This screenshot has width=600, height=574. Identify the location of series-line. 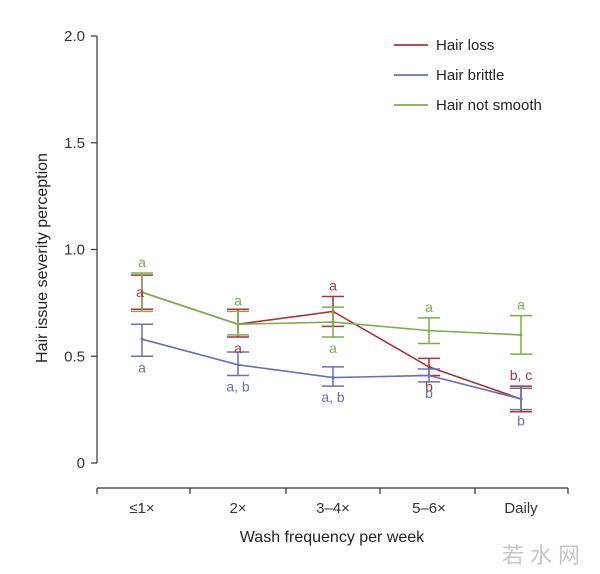
(331, 313).